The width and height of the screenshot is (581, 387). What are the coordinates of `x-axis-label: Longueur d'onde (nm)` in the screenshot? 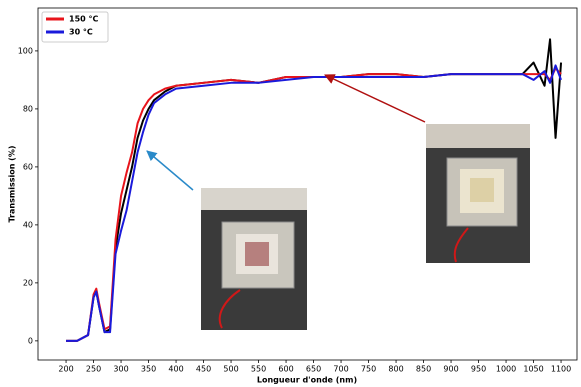 It's located at (307, 380).